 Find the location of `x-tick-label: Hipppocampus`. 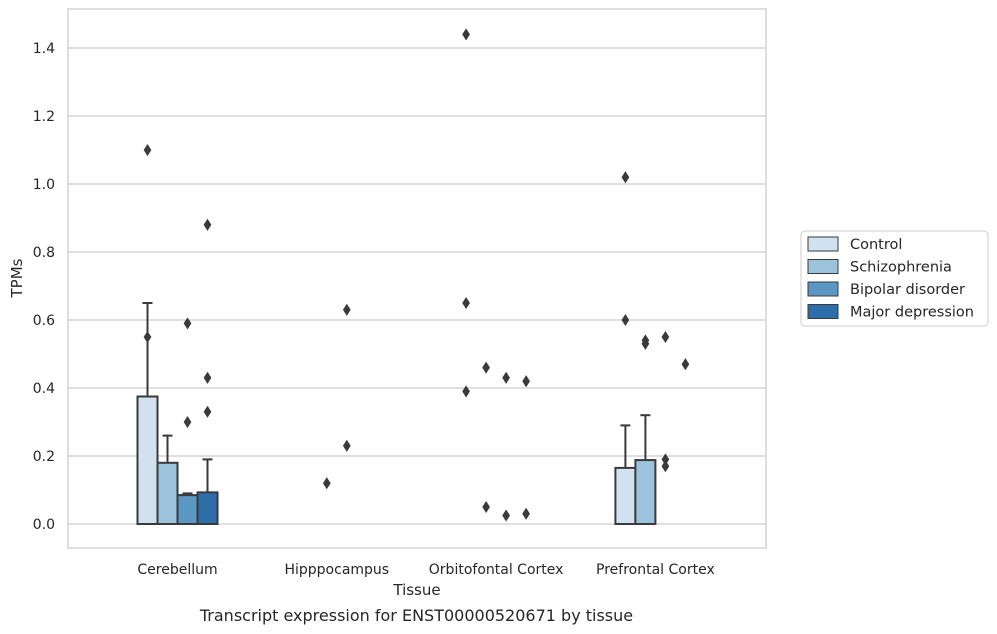

x-tick-label: Hipppocampus is located at coordinates (336, 570).